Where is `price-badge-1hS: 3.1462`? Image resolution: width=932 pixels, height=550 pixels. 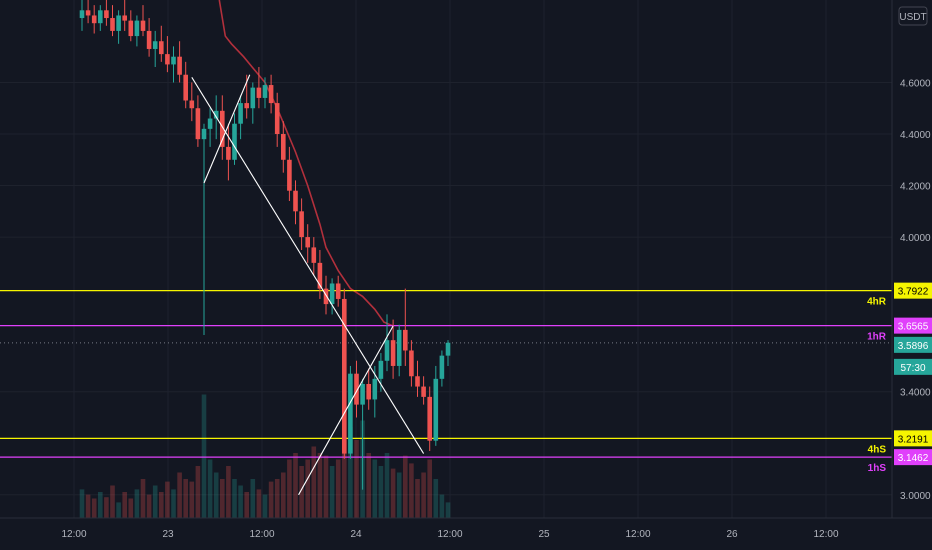 price-badge-1hS: 3.1462 is located at coordinates (913, 457).